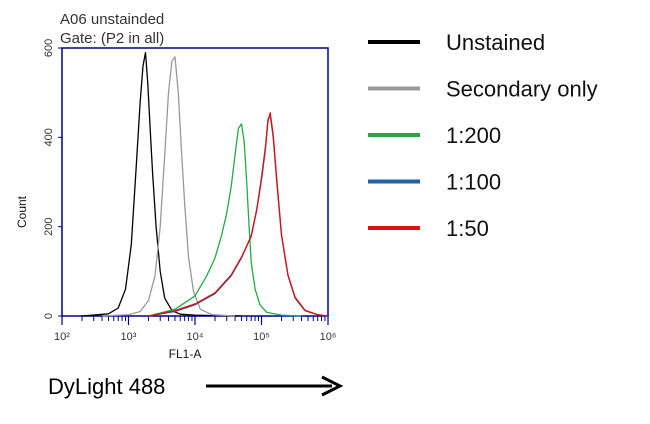  What do you see at coordinates (52, 179) in the screenshot?
I see `y-axis: 0 200 400 600` at bounding box center [52, 179].